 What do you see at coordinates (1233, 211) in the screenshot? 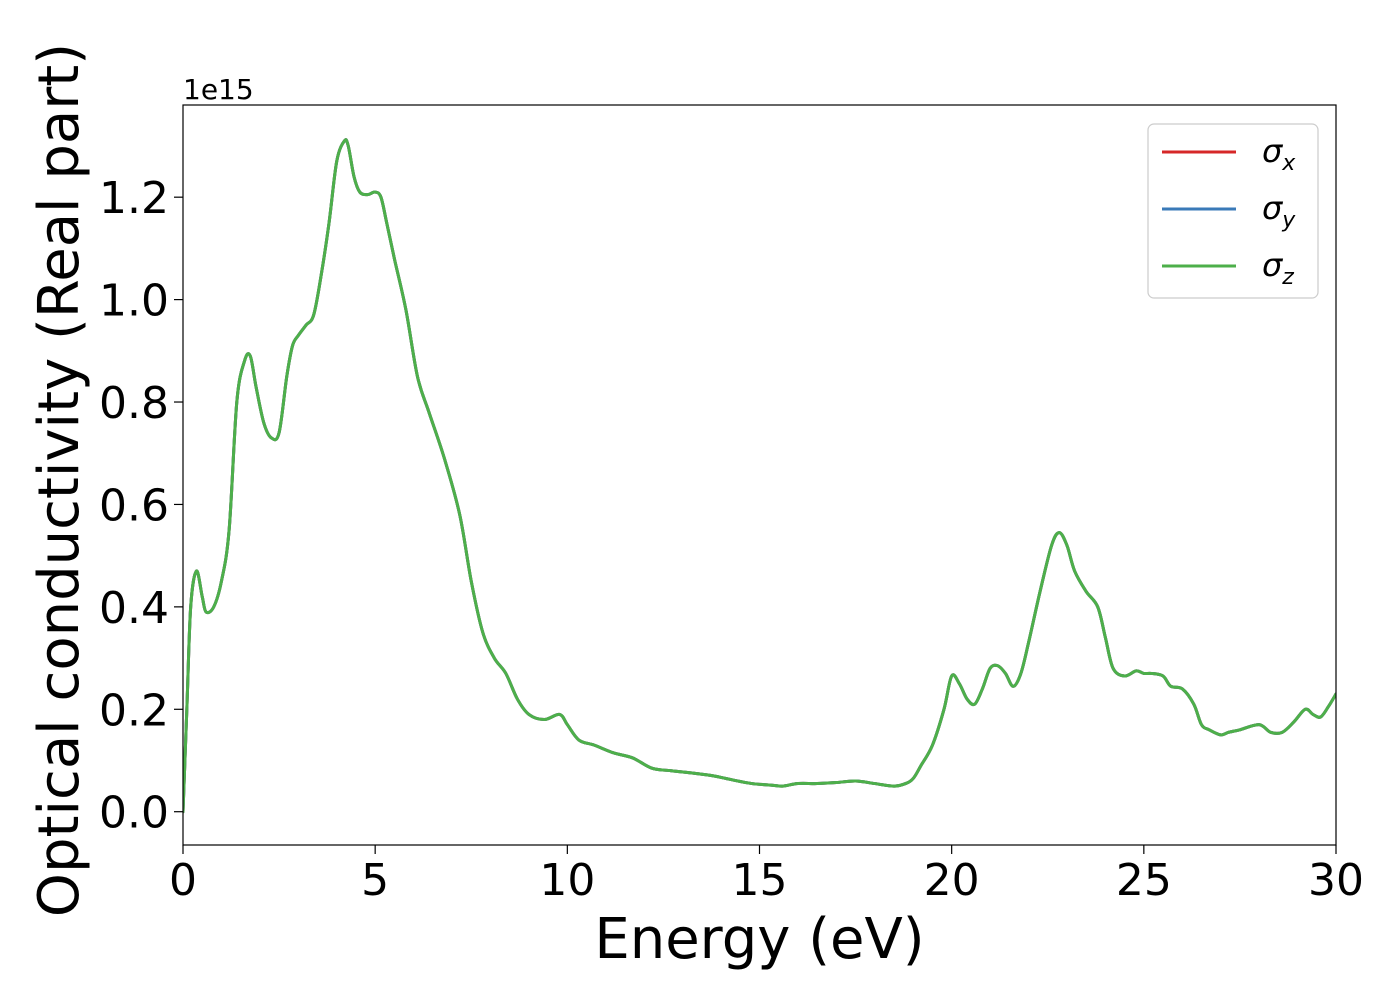
I see `legend-box` at bounding box center [1233, 211].